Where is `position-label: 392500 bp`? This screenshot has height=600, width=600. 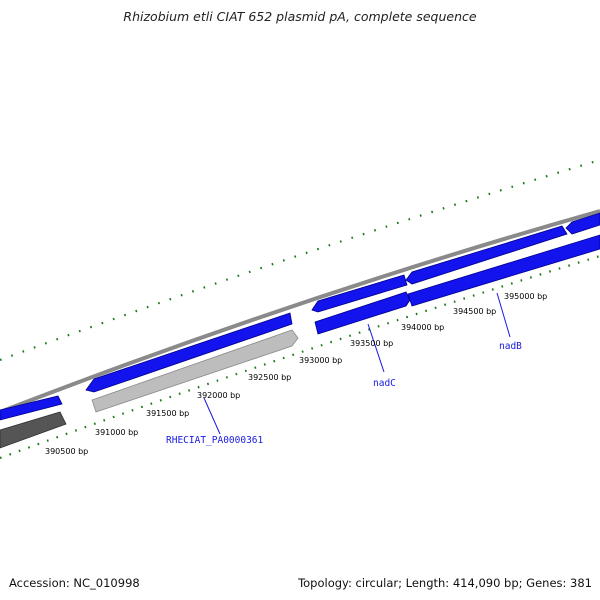 position-label: 392500 bp is located at coordinates (269, 377).